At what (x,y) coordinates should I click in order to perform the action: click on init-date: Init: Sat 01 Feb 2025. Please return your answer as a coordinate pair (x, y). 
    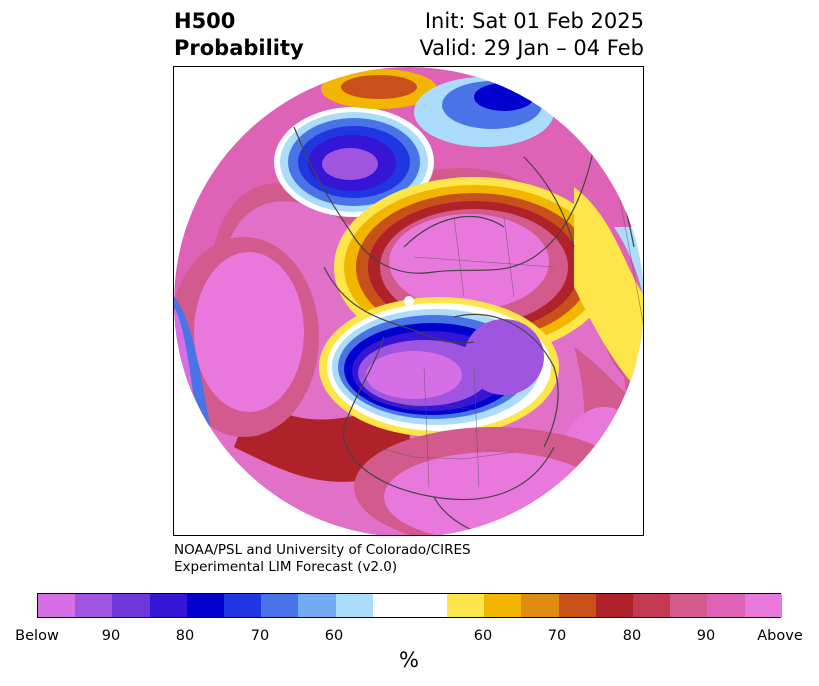
    Looking at the image, I should click on (534, 21).